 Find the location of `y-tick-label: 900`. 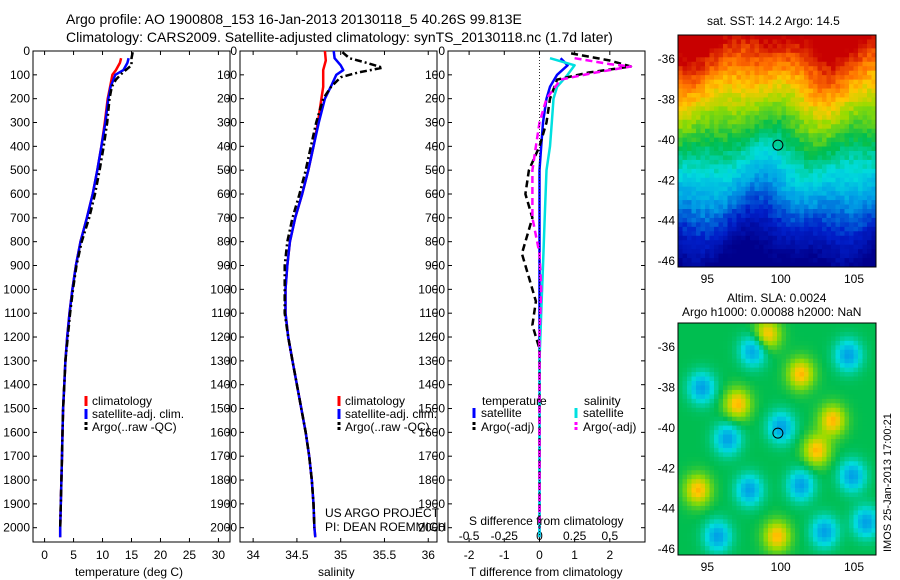

y-tick-label: 900 is located at coordinates (227, 266).